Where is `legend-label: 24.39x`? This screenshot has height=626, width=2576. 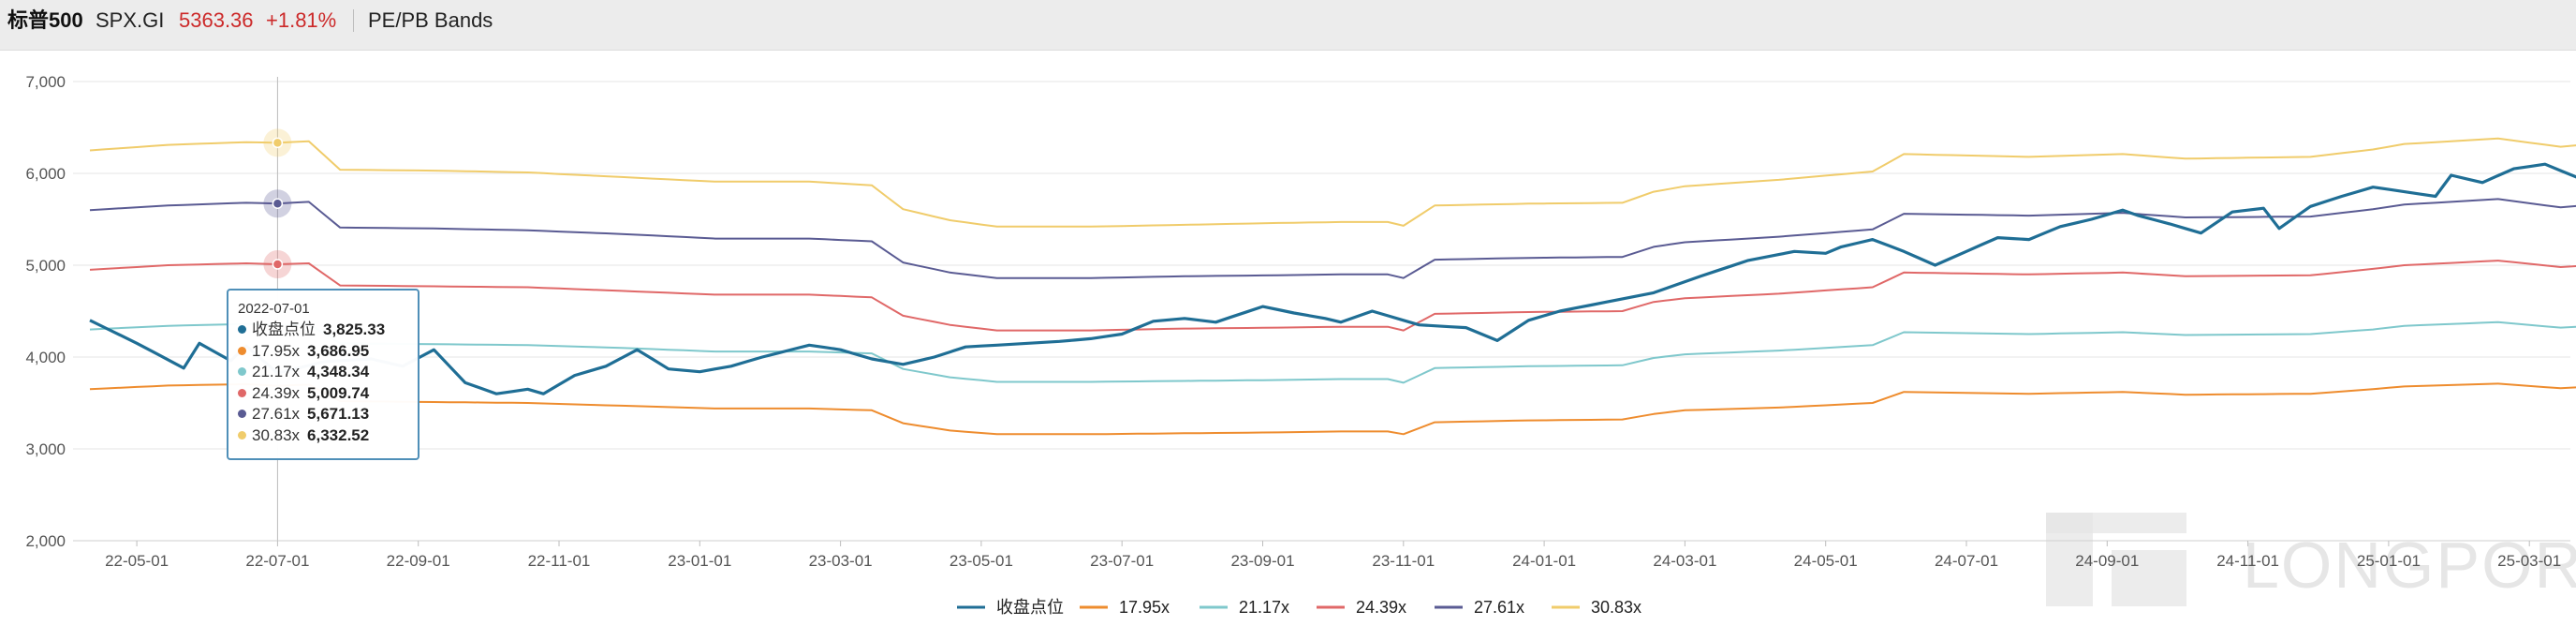
legend-label: 24.39x is located at coordinates (1381, 607).